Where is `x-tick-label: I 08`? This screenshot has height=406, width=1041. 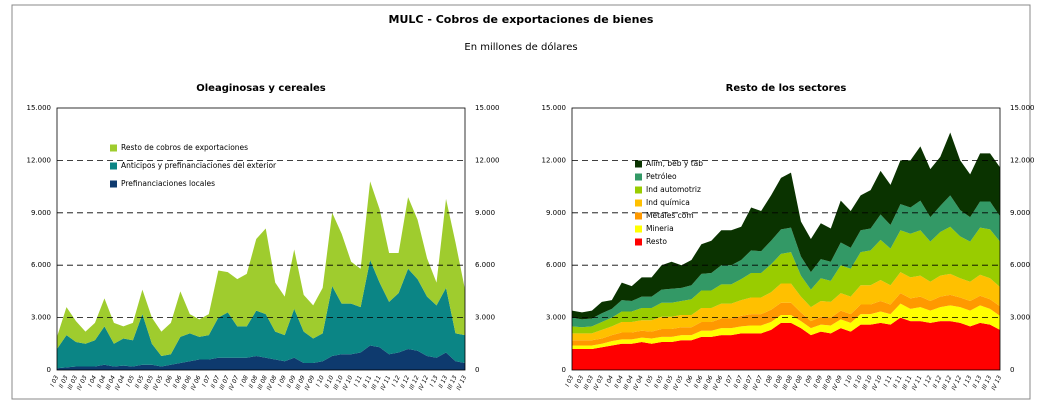
x-tick-label: I 08 is located at coordinates (244, 380).